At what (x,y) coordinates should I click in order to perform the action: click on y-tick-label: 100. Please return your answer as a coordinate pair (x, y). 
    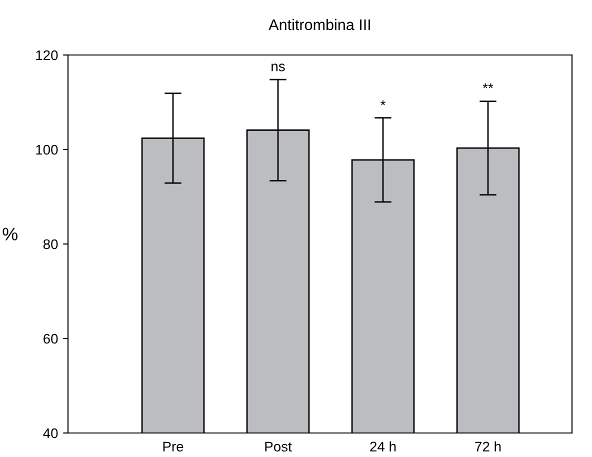
    Looking at the image, I should click on (47, 149).